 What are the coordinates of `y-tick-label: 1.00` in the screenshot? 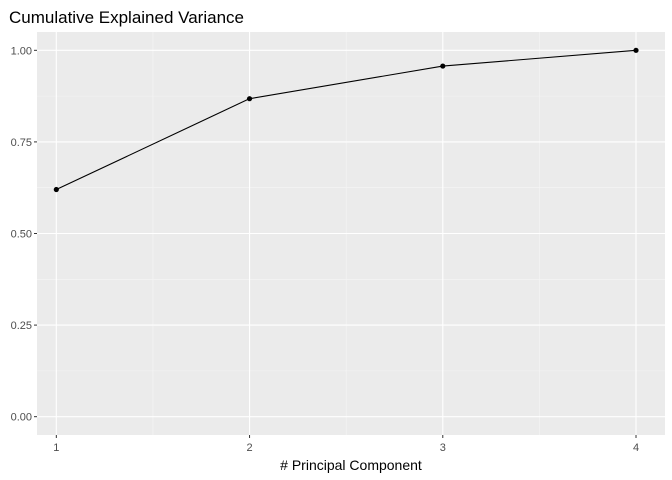 It's located at (21, 51).